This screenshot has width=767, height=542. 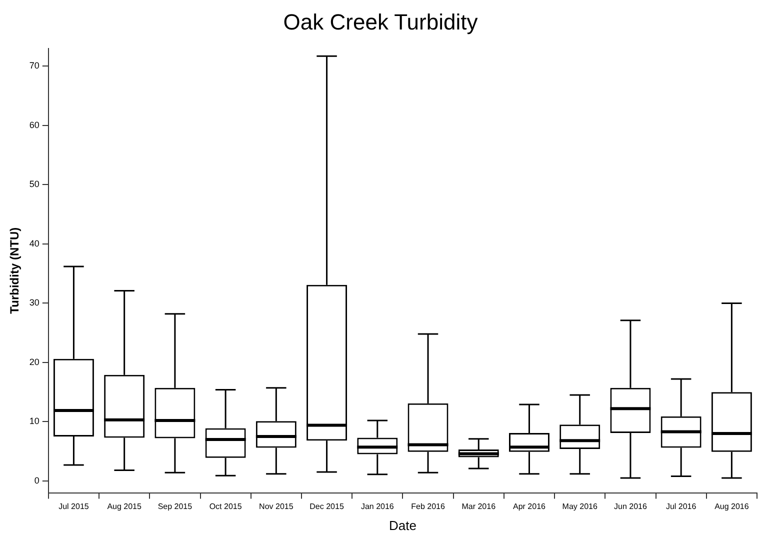 I want to click on y-axis-title: Turbidity (NTU), so click(x=15, y=270).